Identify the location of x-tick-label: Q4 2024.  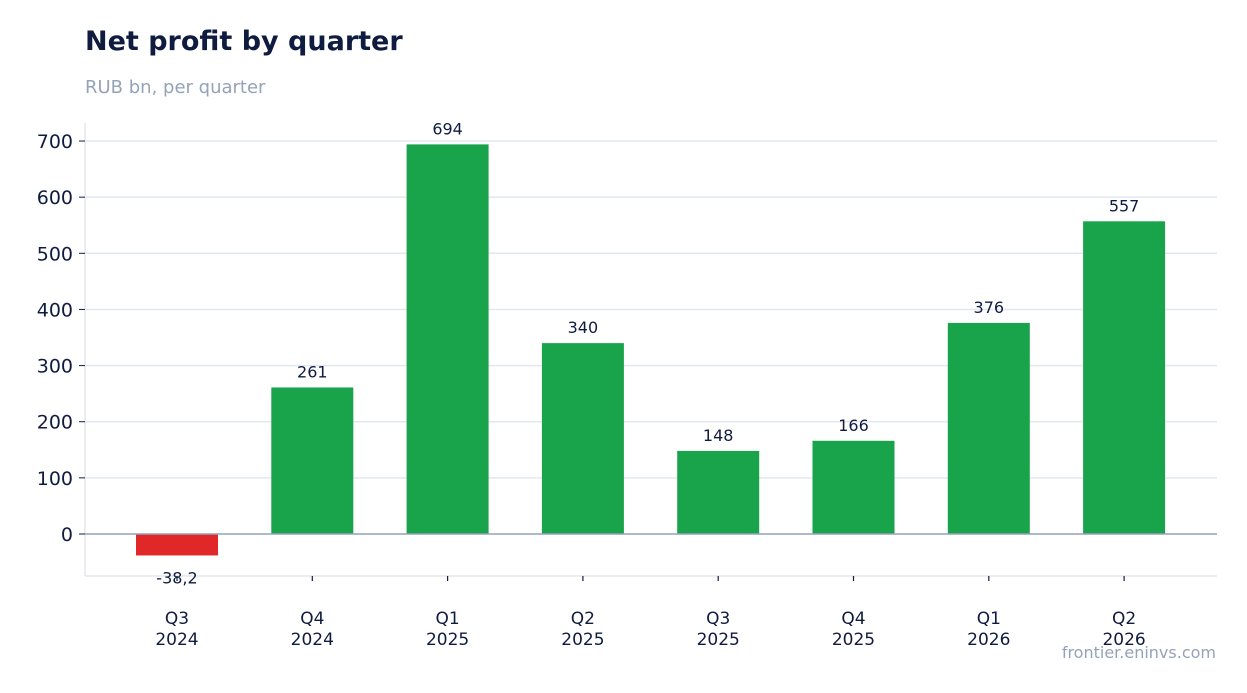
(312, 629).